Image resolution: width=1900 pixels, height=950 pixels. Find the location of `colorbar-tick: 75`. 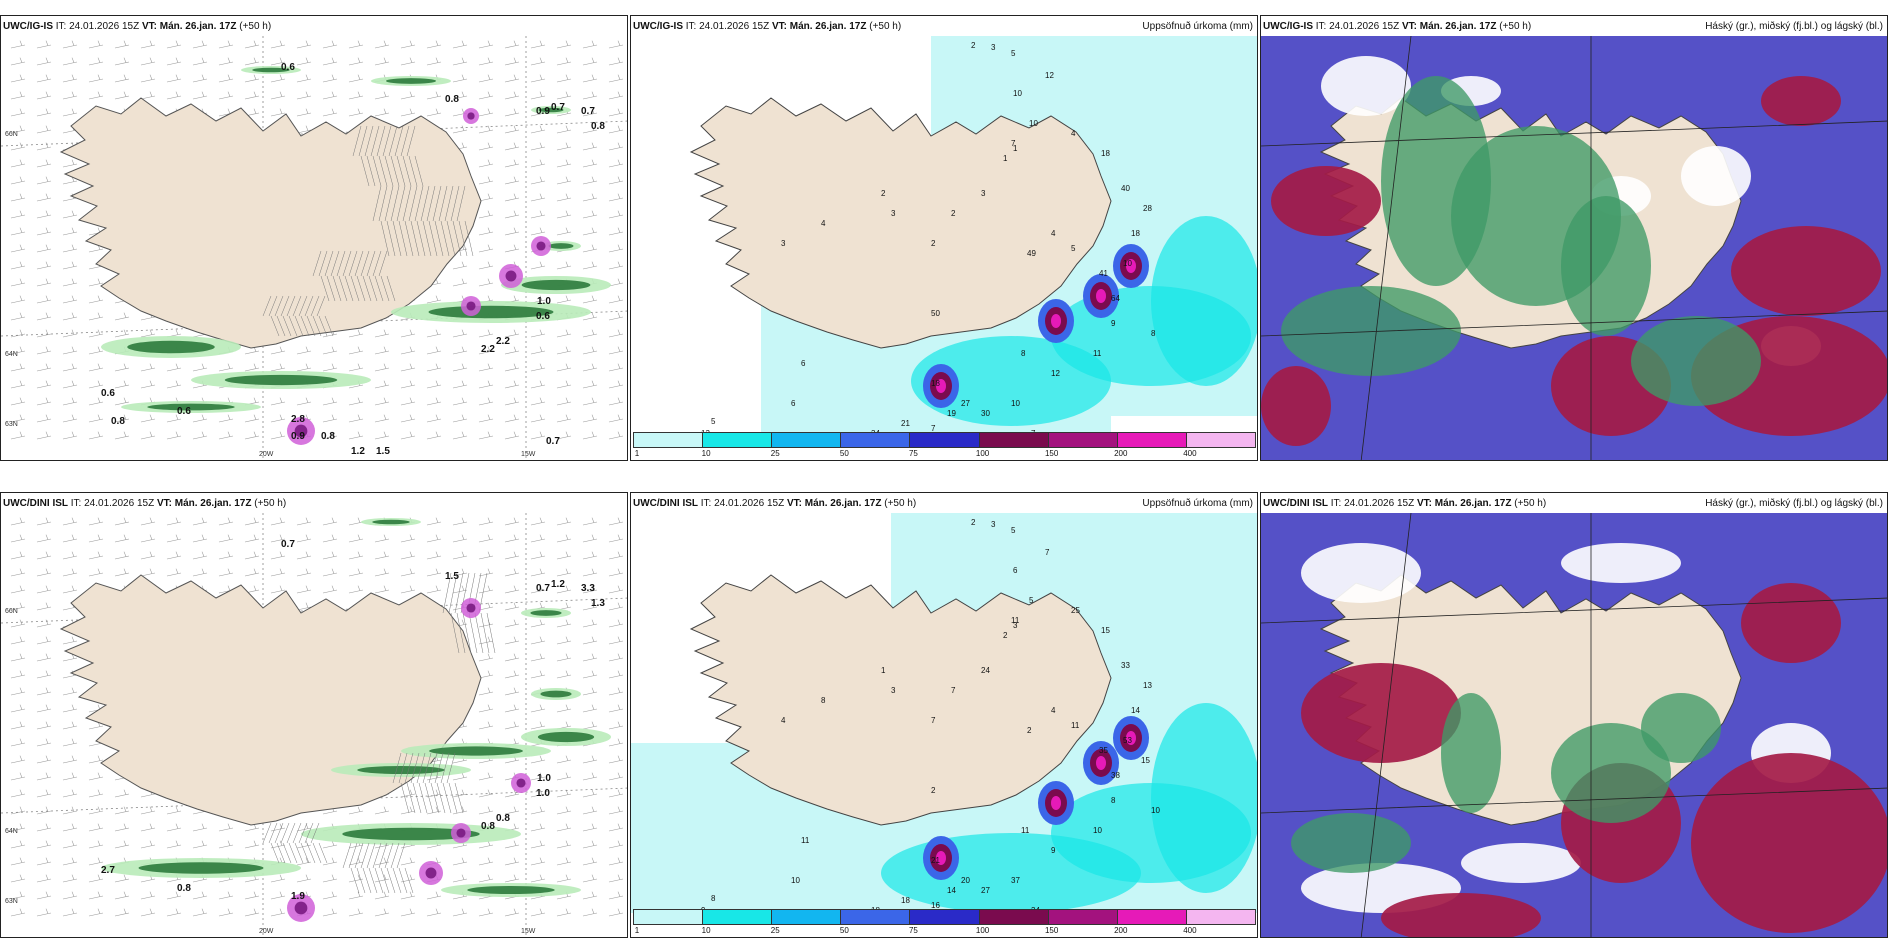

colorbar-tick: 75 is located at coordinates (913, 930).